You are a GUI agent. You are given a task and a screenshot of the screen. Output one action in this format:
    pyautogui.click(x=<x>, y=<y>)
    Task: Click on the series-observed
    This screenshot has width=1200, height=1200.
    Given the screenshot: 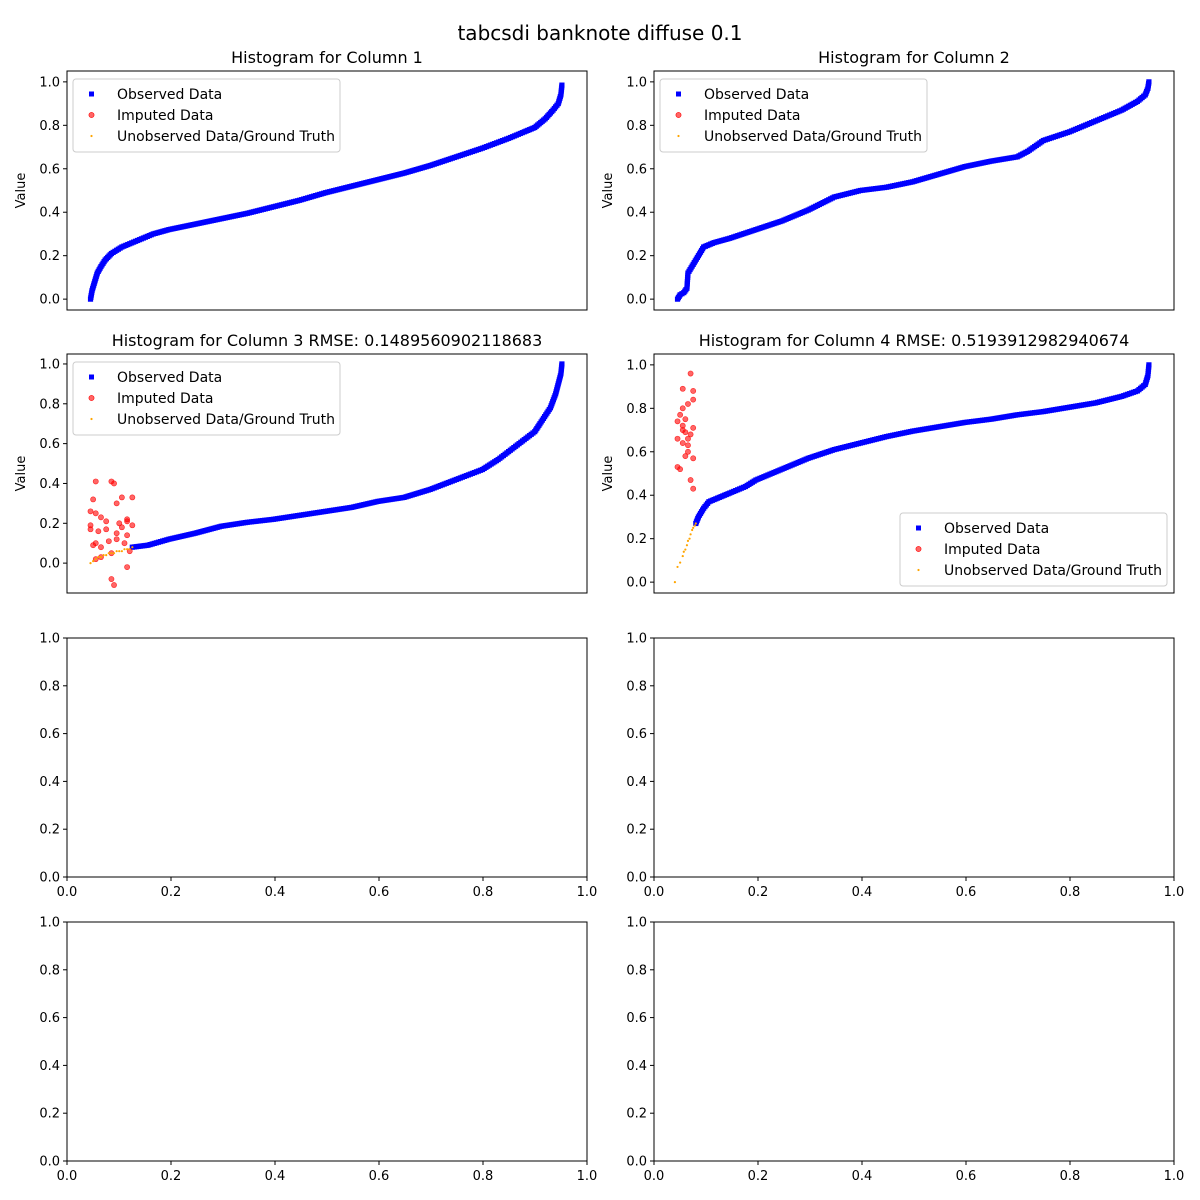 What is the action you would take?
    pyautogui.click(x=347, y=455)
    